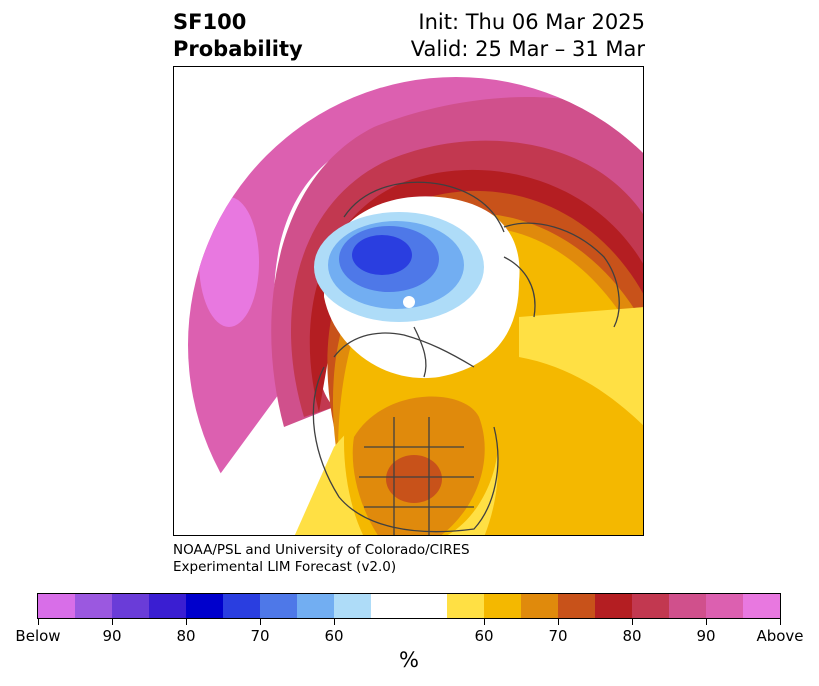  What do you see at coordinates (409, 660) in the screenshot?
I see `colorbar-unit: %` at bounding box center [409, 660].